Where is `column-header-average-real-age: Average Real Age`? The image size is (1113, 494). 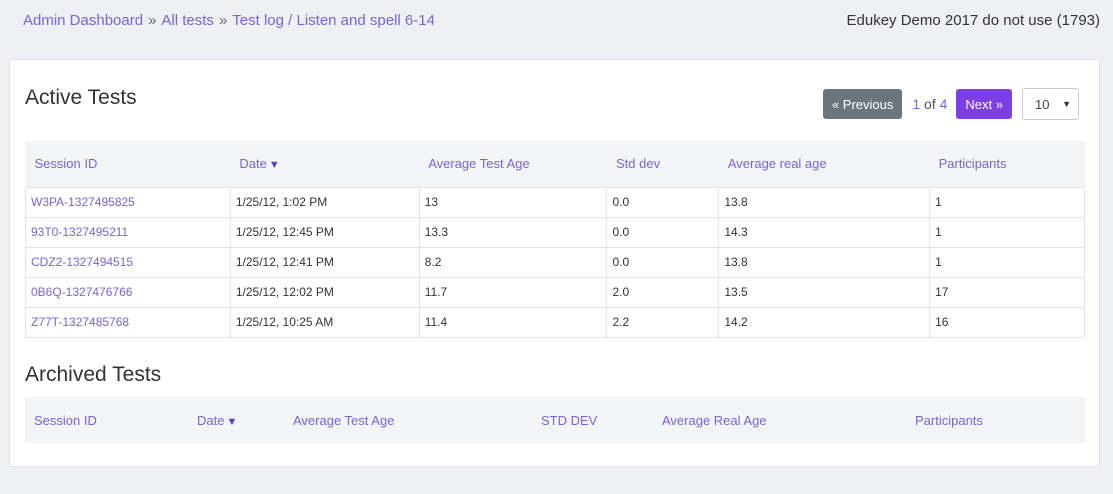
column-header-average-real-age: Average Real Age is located at coordinates (779, 420).